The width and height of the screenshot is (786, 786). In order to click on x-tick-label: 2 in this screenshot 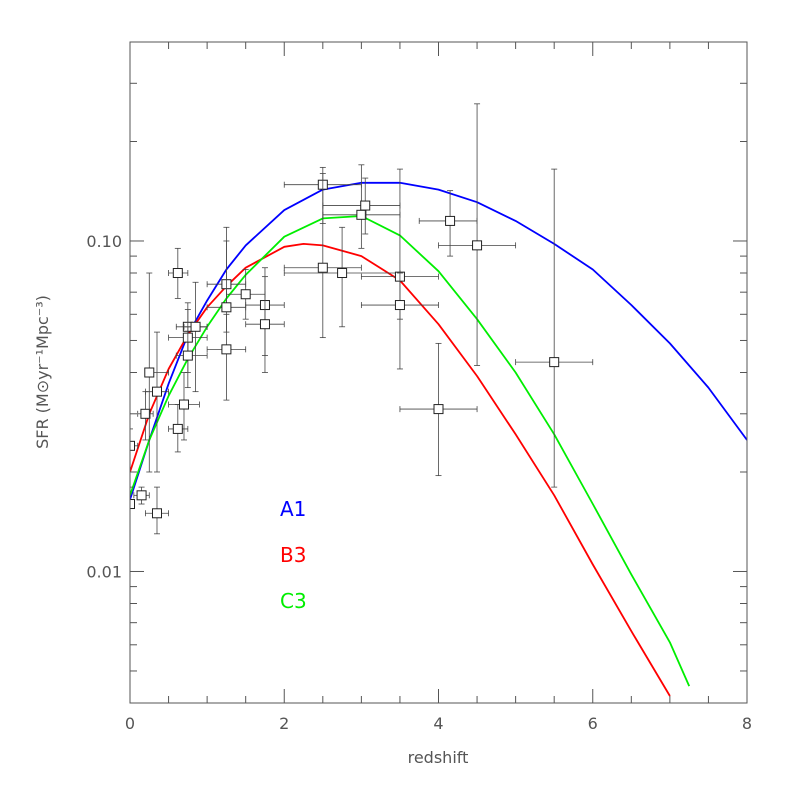, I will do `click(284, 723)`.